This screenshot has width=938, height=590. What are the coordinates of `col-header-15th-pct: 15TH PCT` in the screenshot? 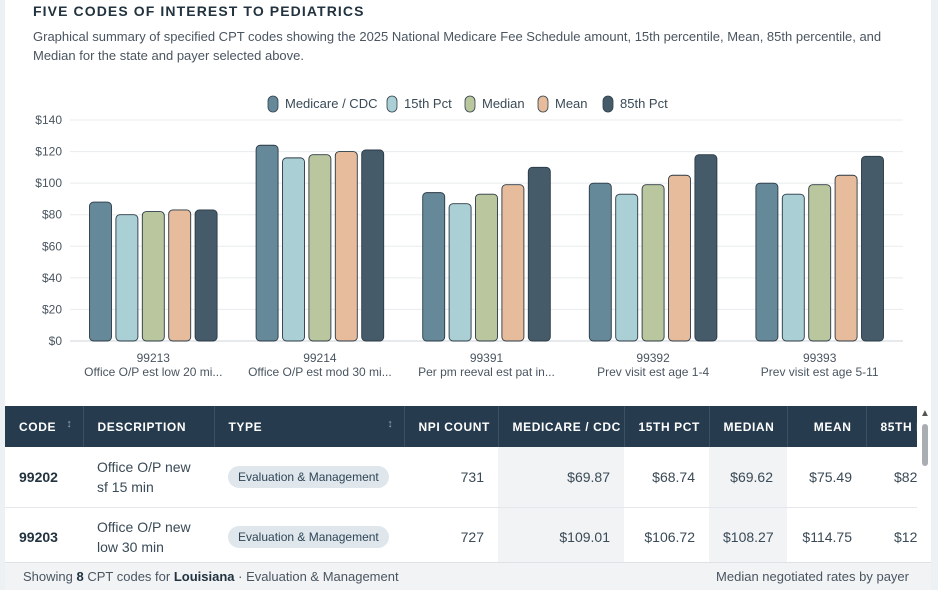 It's located at (667, 426).